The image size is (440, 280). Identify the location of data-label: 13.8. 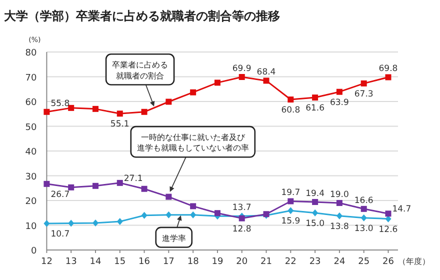
(339, 227).